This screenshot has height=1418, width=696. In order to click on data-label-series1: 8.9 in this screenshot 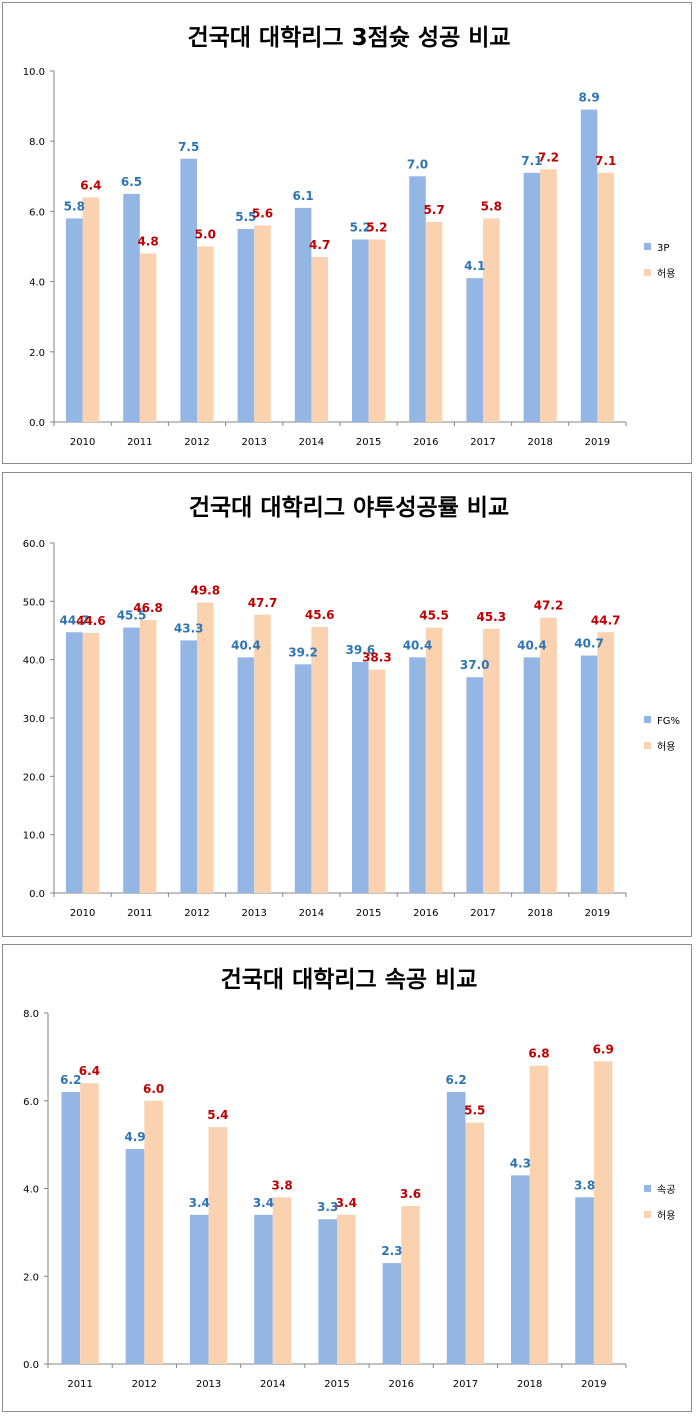, I will do `click(588, 98)`.